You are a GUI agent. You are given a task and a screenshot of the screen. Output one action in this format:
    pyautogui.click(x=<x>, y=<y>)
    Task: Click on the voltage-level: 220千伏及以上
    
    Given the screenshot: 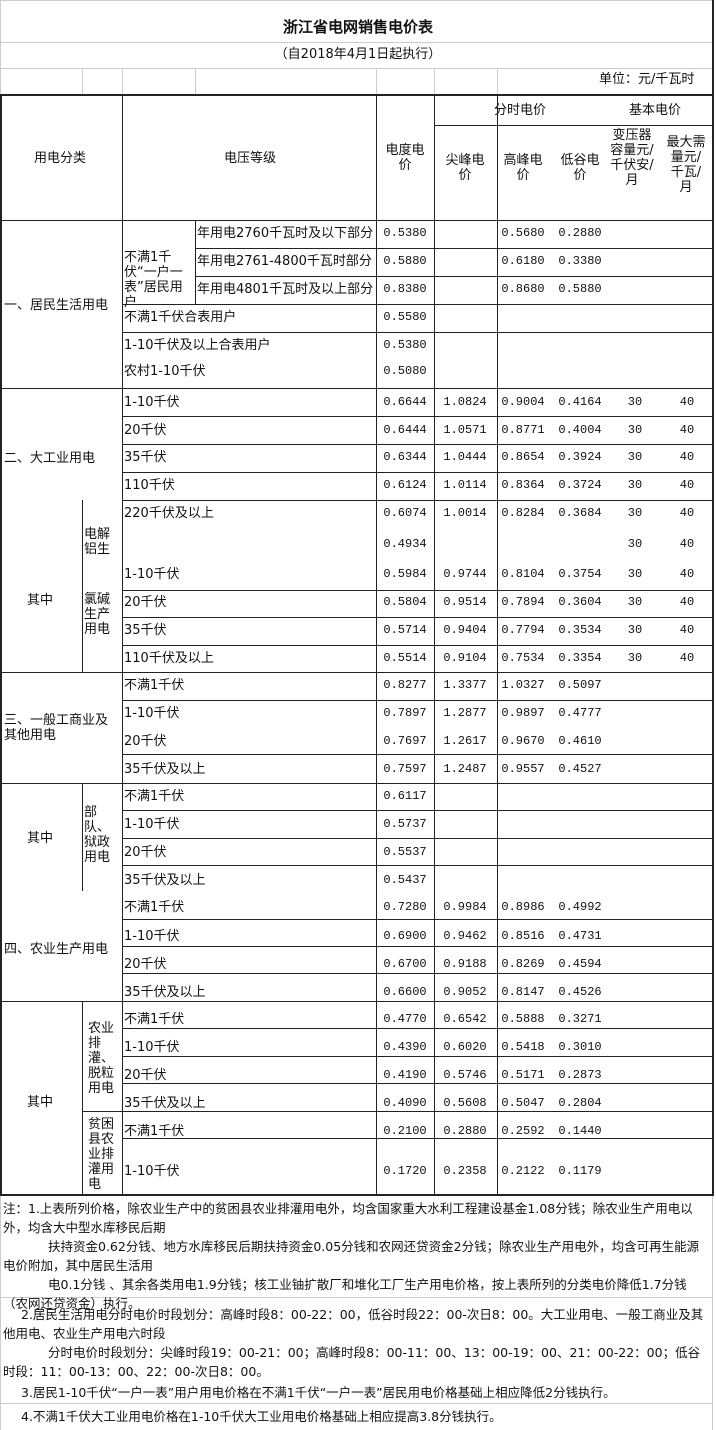 What is the action you would take?
    pyautogui.click(x=169, y=513)
    